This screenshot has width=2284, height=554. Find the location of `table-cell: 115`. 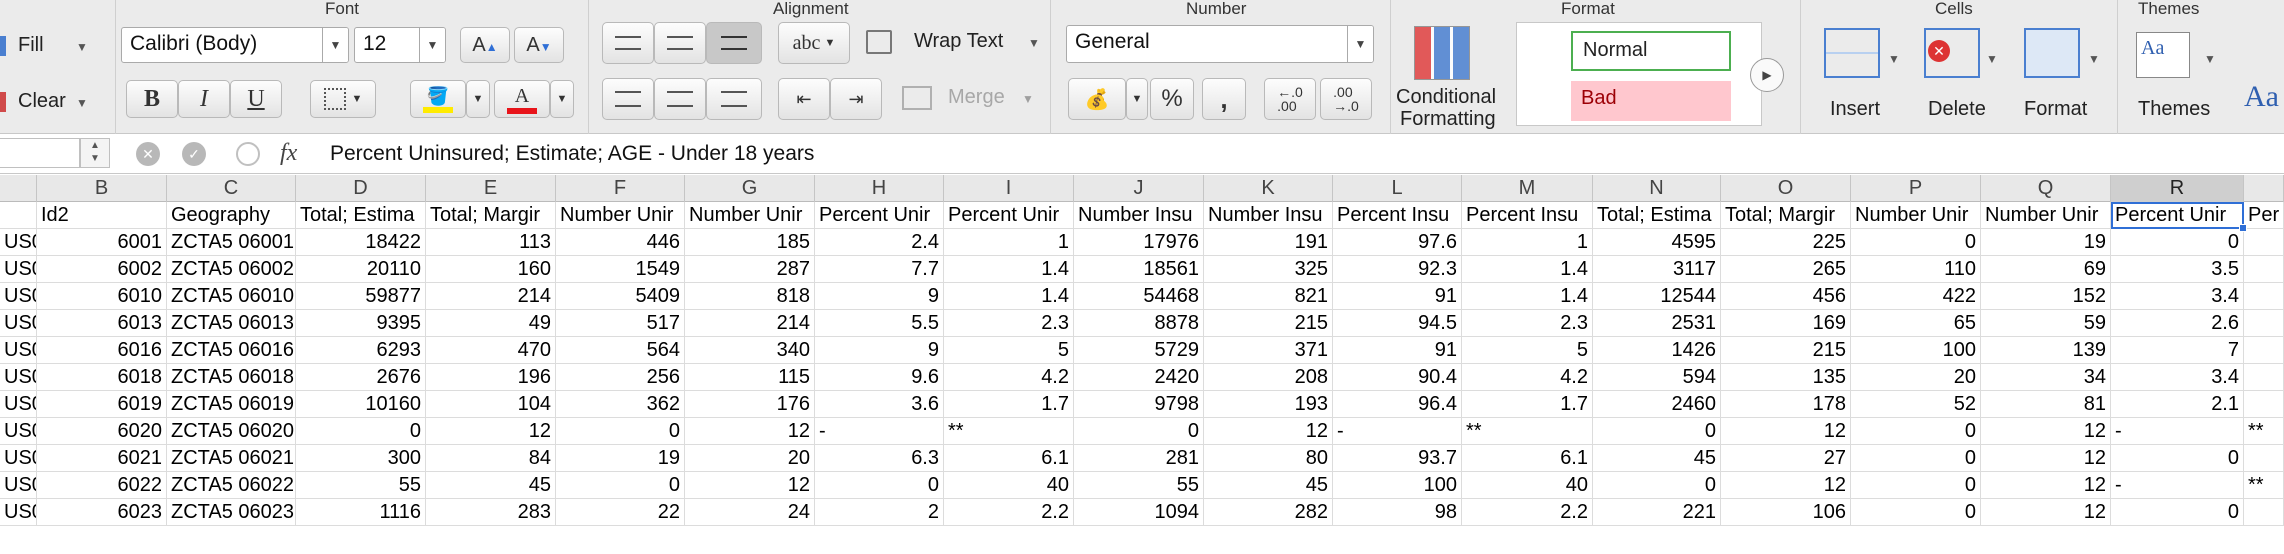

table-cell: 115 is located at coordinates (750, 377).